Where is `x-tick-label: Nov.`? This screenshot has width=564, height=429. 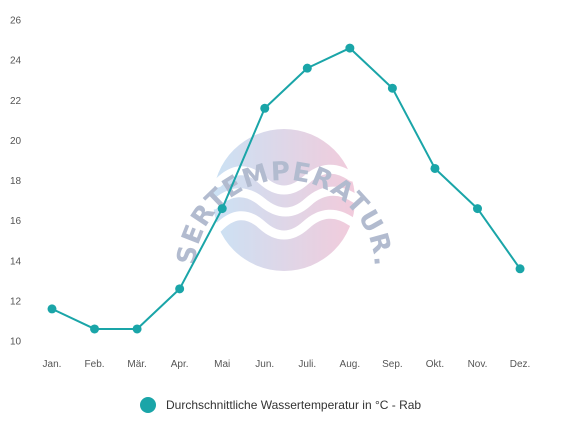
x-tick-label: Nov. is located at coordinates (478, 364).